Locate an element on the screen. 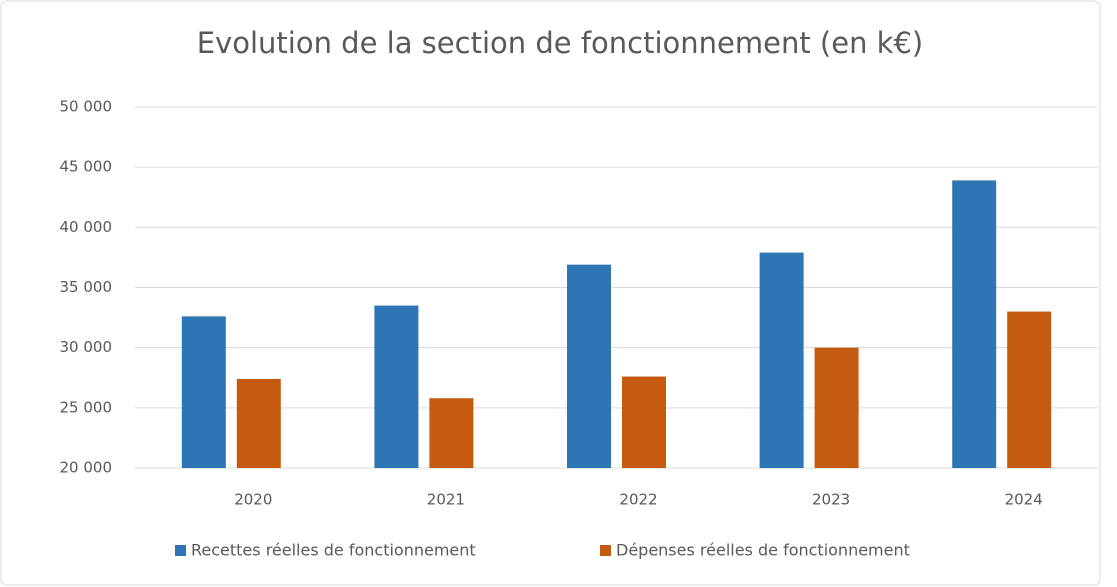 The height and width of the screenshot is (587, 1117). y-tick-label: 25 000 is located at coordinates (86, 407).